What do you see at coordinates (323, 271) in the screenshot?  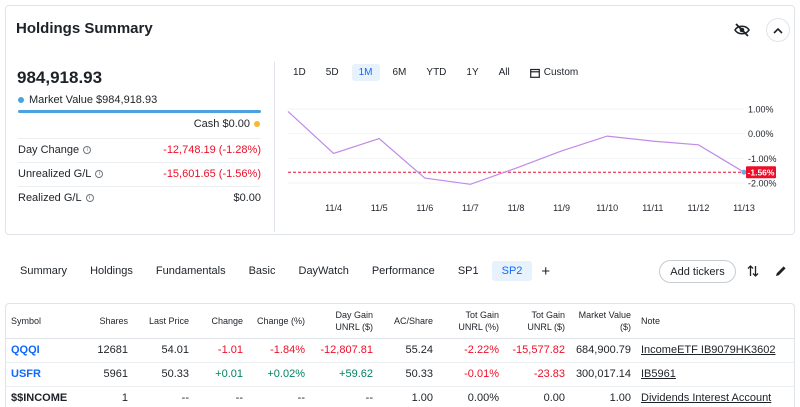 I see `tab-daywatch: DayWatch` at bounding box center [323, 271].